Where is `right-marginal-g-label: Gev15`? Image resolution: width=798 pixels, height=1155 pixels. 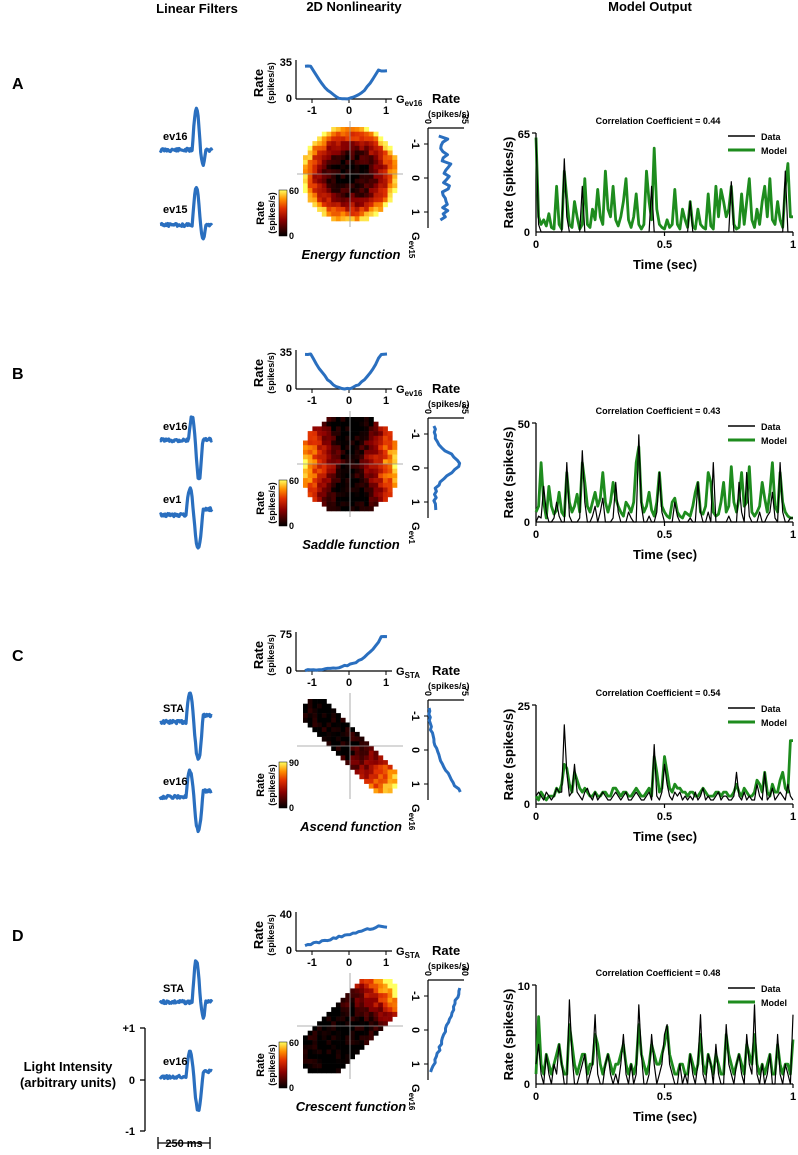
right-marginal-g-label: Gev15 is located at coordinates (414, 245).